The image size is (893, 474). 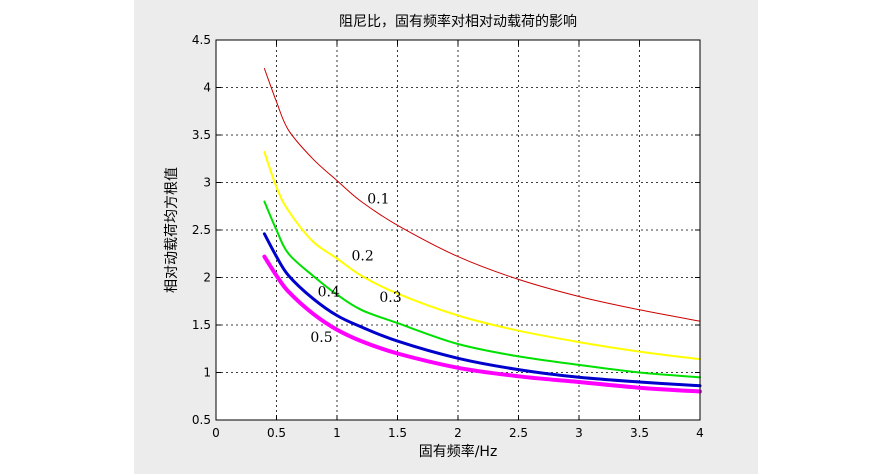 I want to click on y-tick-label: 2, so click(x=207, y=278).